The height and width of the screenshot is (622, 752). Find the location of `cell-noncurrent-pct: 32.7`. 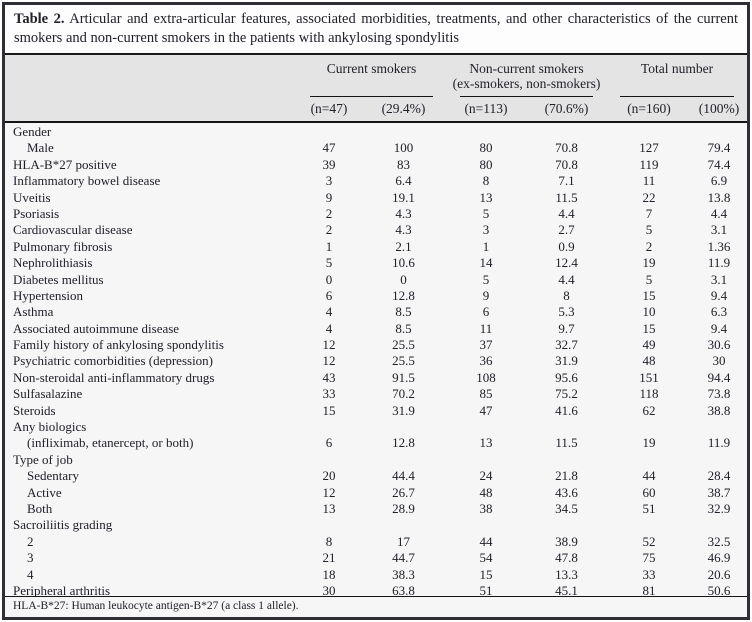

cell-noncurrent-pct: 32.7 is located at coordinates (566, 345).